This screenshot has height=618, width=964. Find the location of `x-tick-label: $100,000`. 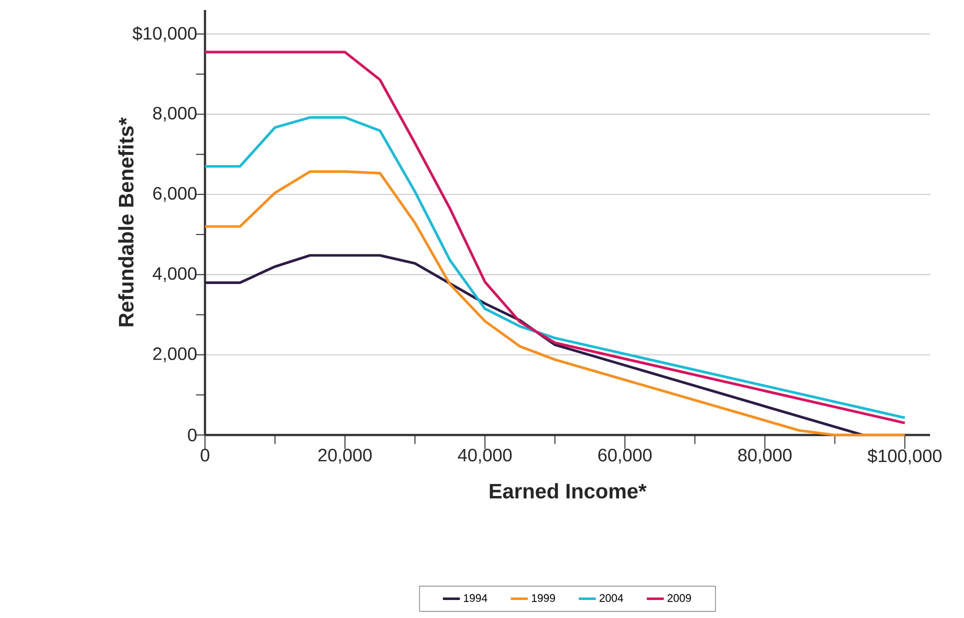

x-tick-label: $100,000 is located at coordinates (905, 456).